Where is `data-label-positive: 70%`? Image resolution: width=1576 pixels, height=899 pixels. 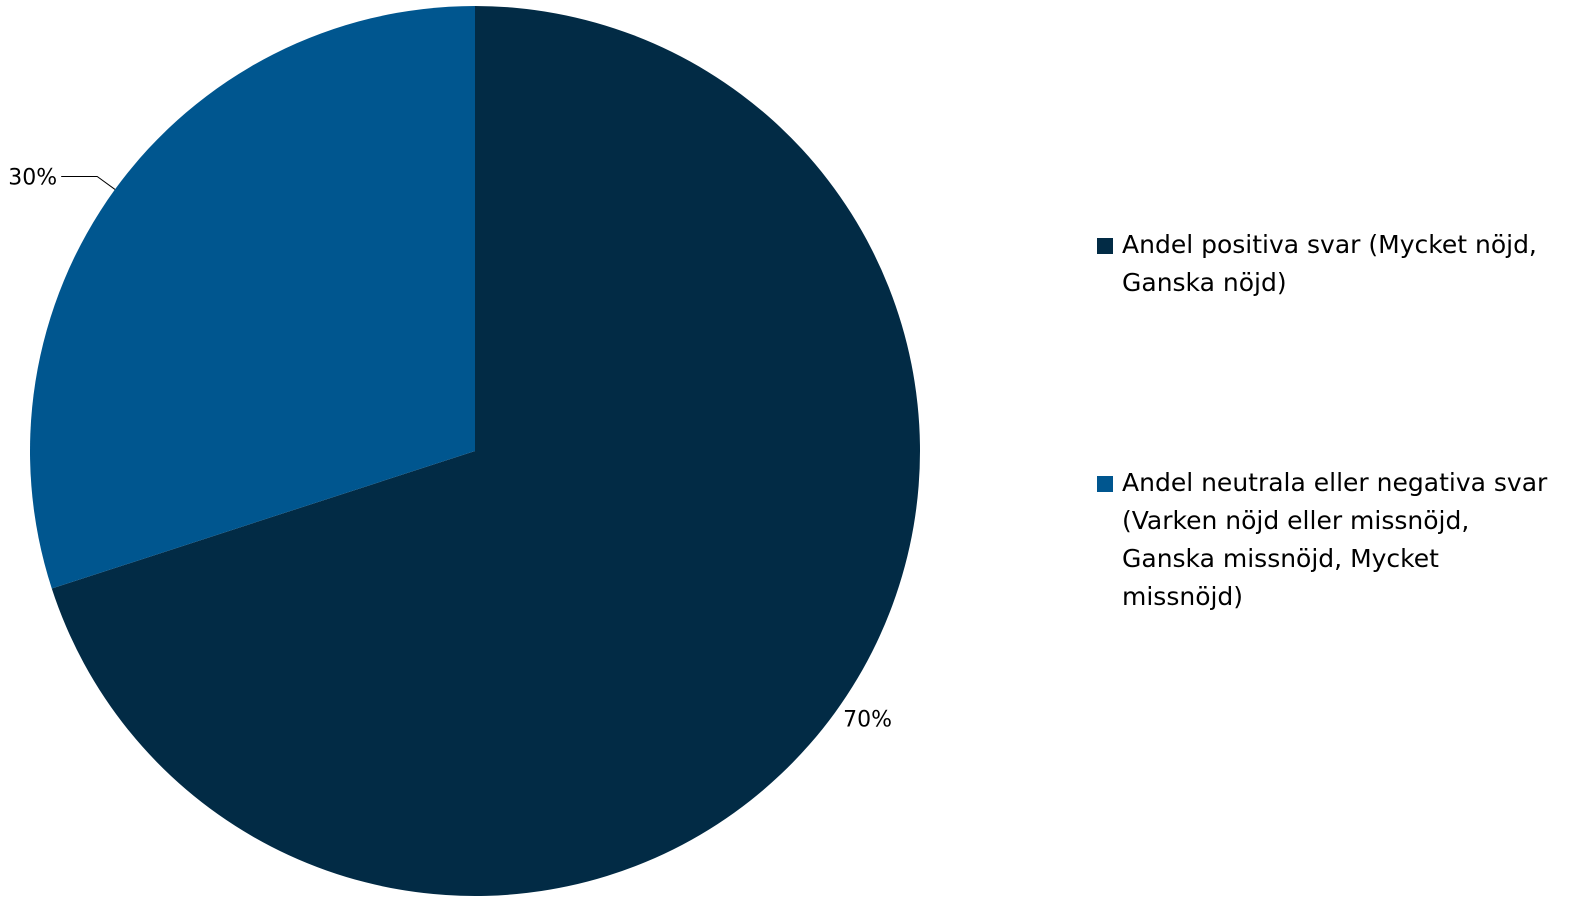 data-label-positive: 70% is located at coordinates (867, 719).